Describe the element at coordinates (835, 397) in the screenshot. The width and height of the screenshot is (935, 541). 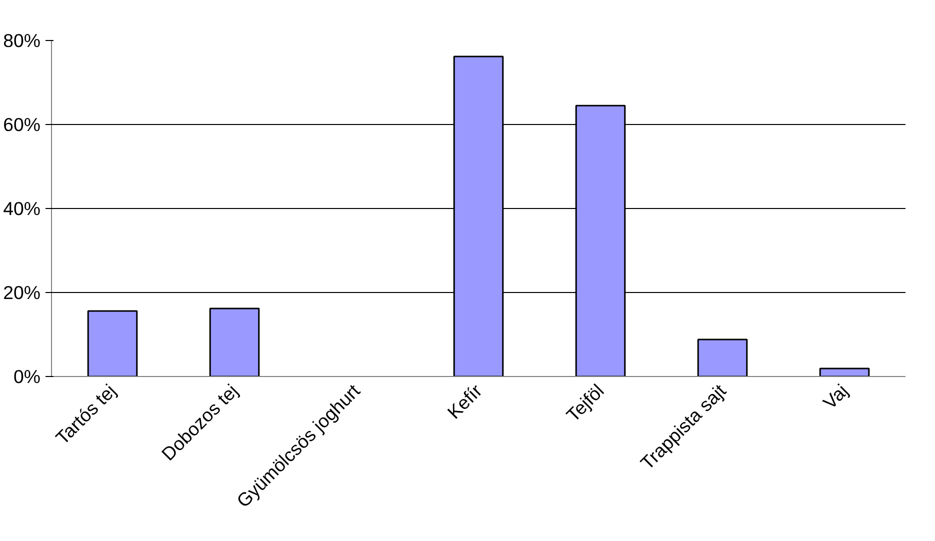
I see `x-tick-label: Vaj` at that location.